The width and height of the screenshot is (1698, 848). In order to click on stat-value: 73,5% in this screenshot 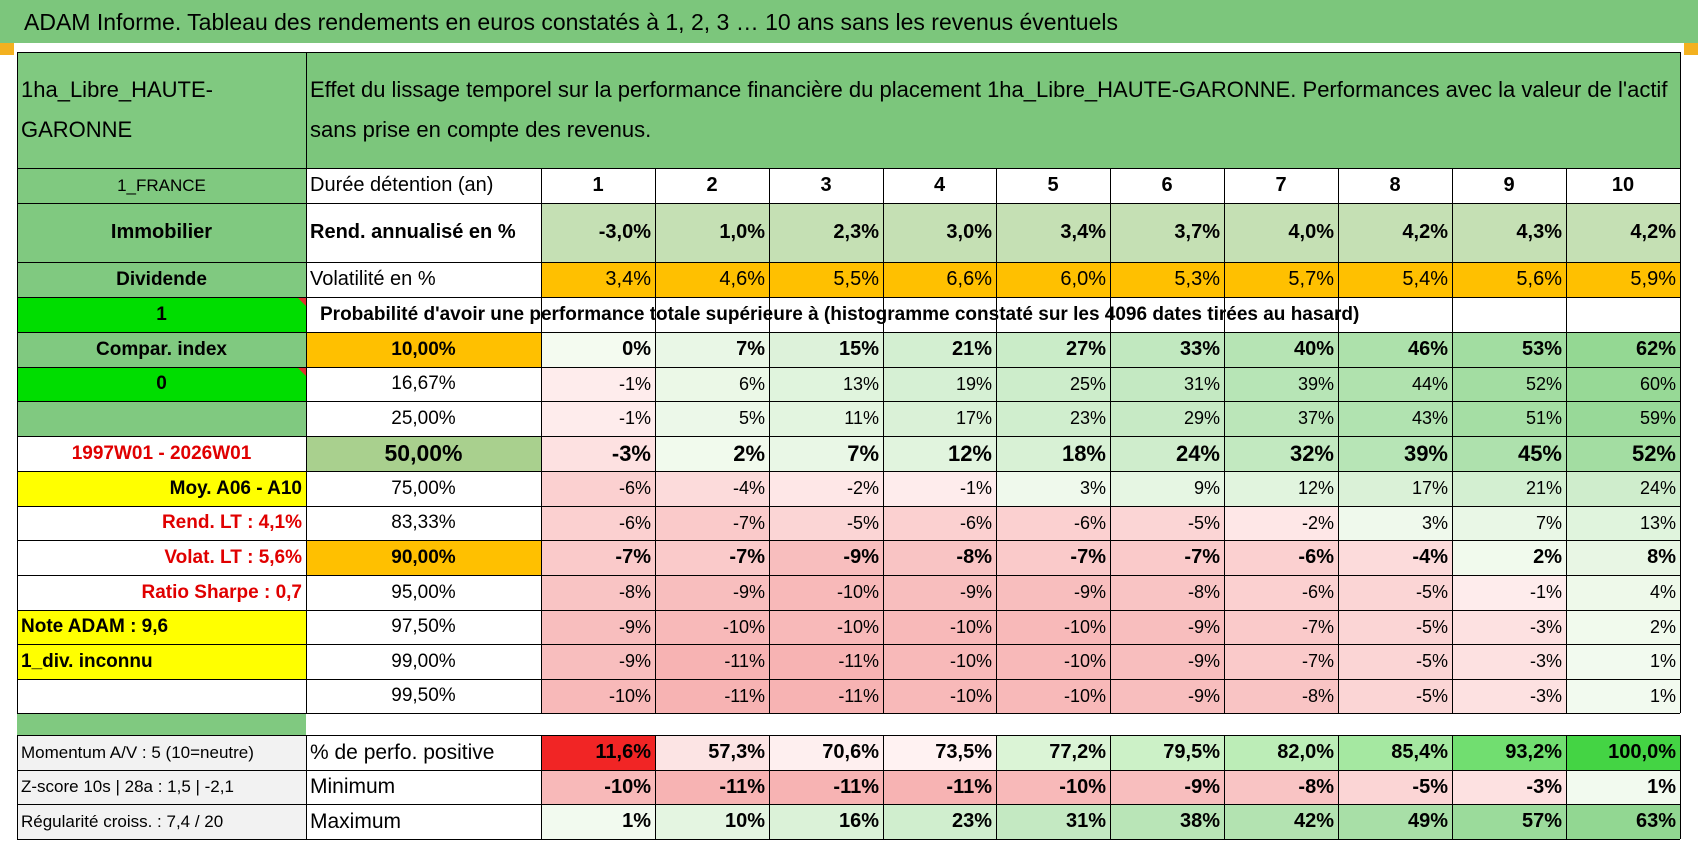, I will do `click(939, 752)`.